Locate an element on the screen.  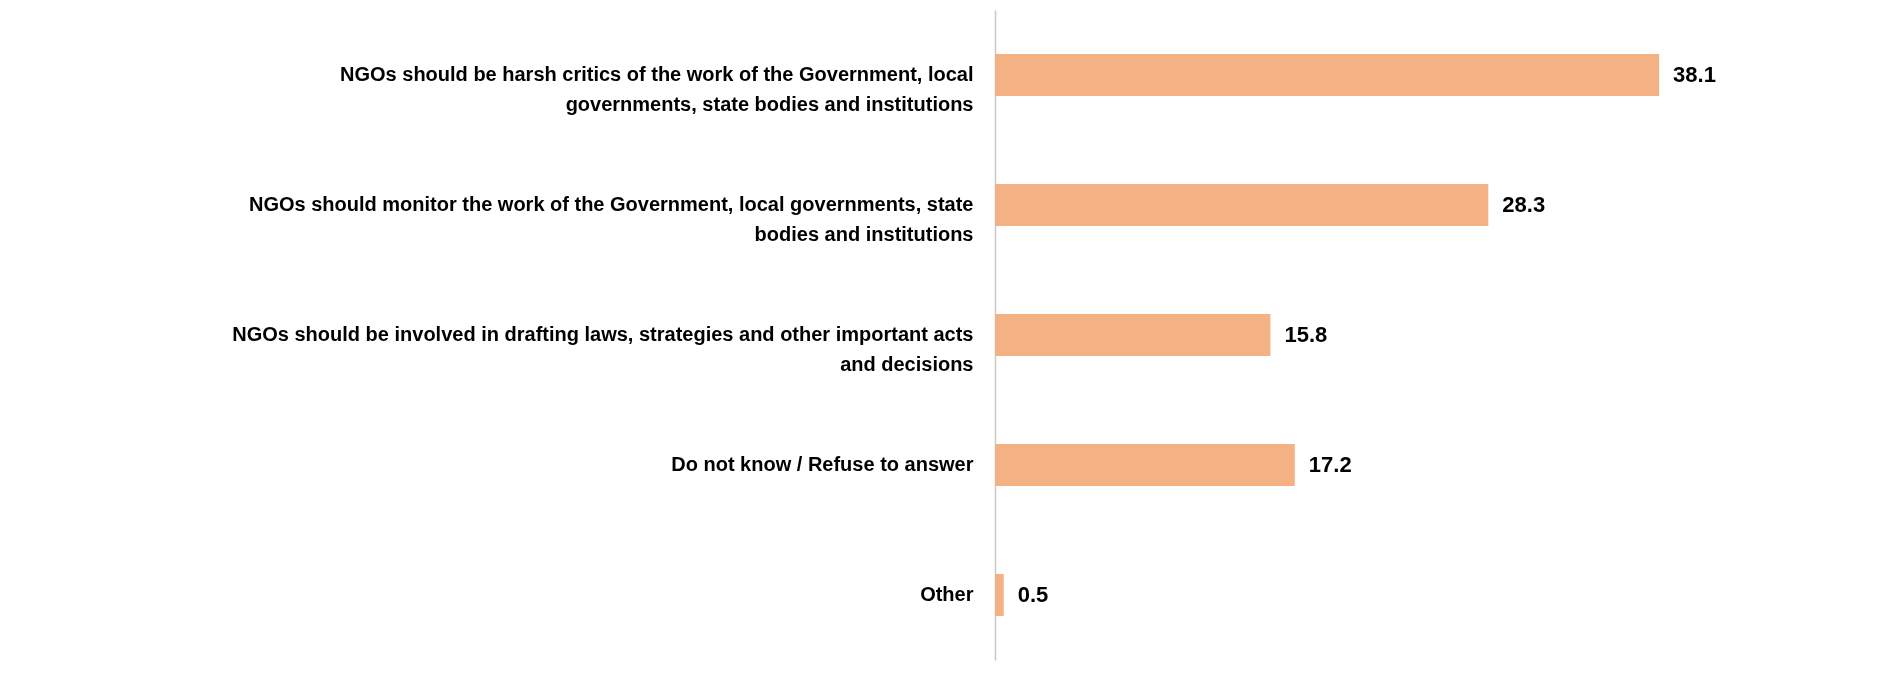
data-label: 0.5 is located at coordinates (1033, 594).